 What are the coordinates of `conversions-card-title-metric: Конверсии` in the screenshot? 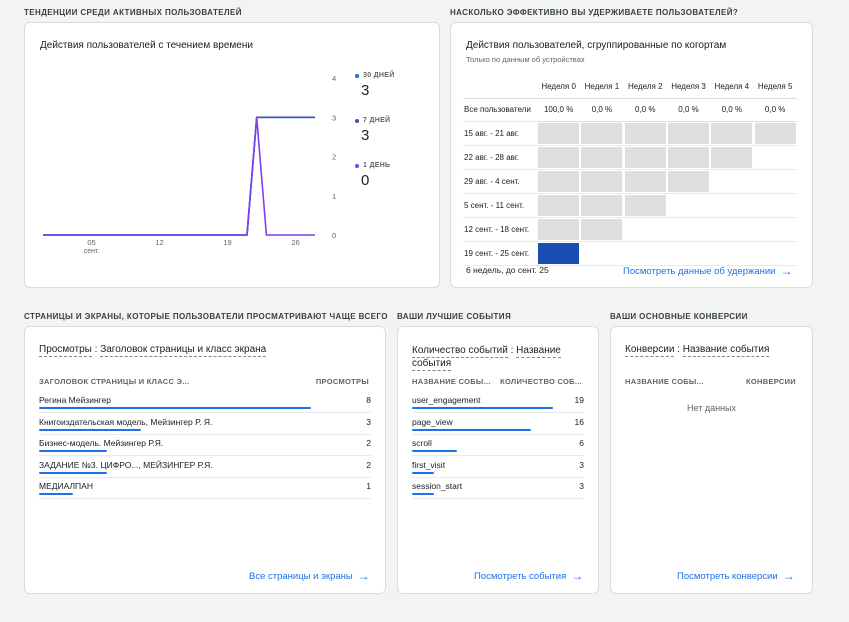 It's located at (650, 350).